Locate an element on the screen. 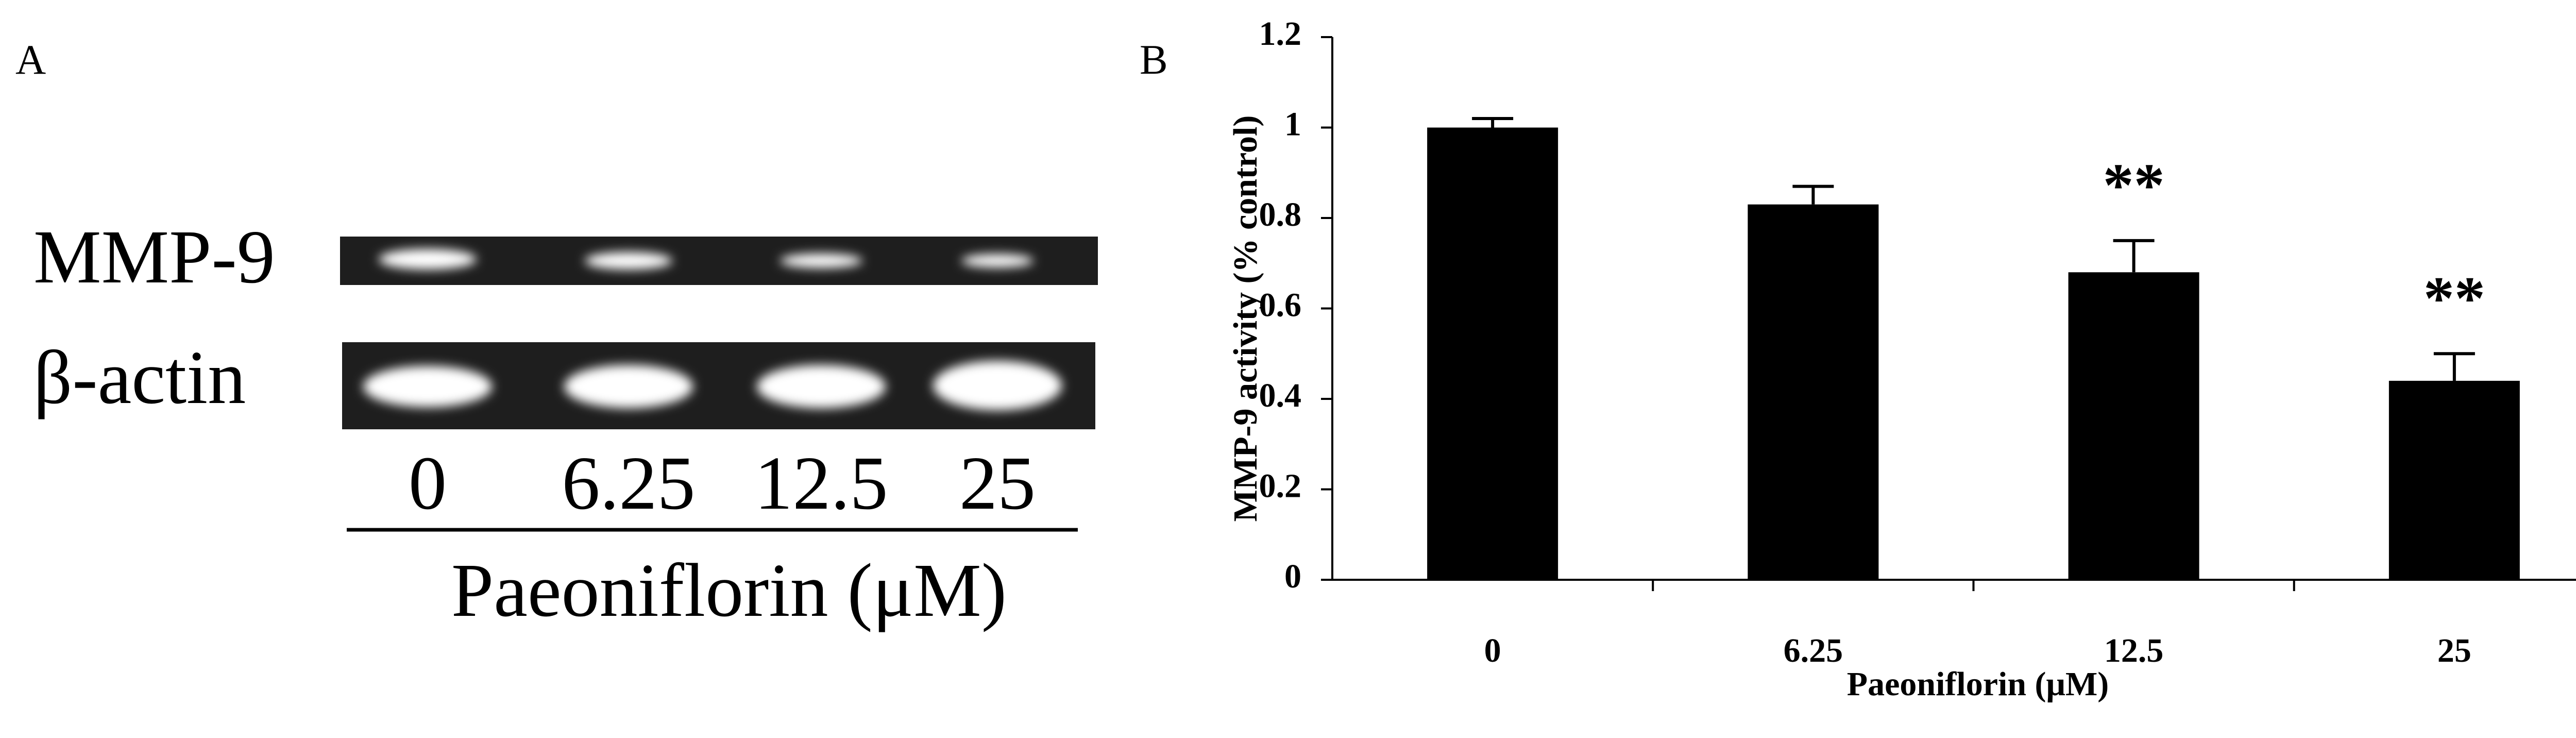 This screenshot has height=738, width=2576. lane-label: 6.25 is located at coordinates (629, 483).